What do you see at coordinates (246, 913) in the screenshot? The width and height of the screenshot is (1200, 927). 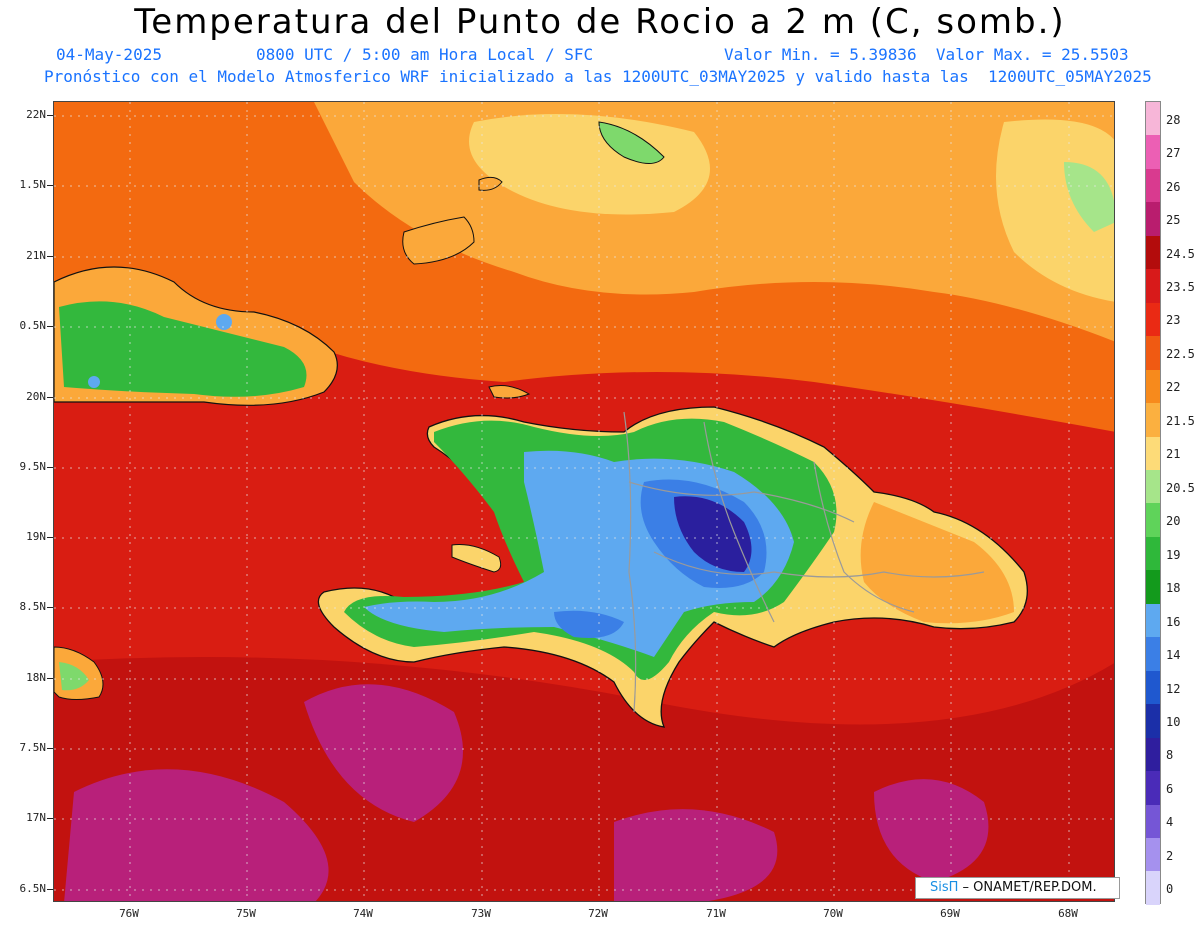 I see `lon-label: 75W` at bounding box center [246, 913].